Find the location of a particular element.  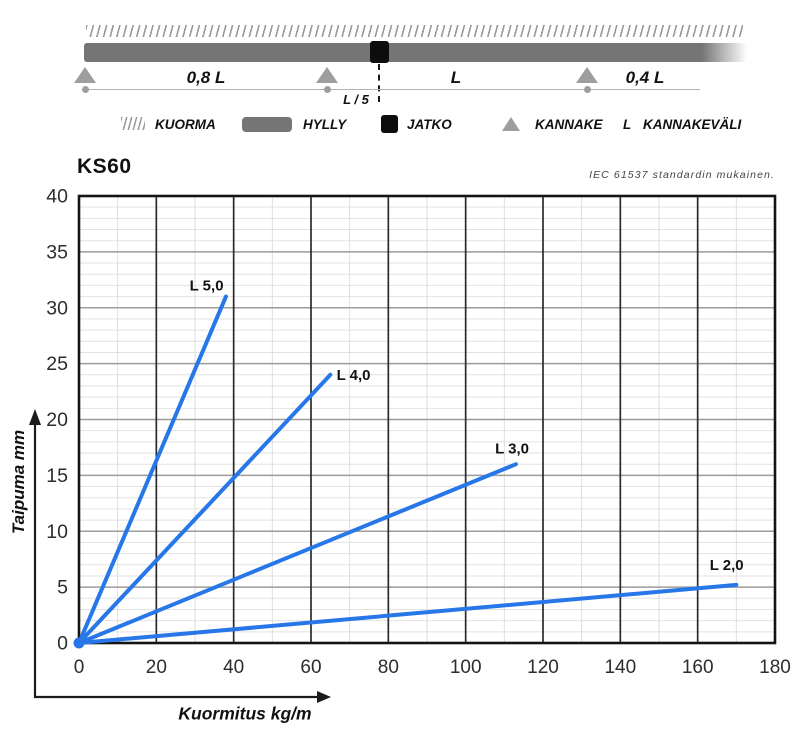

legend-label-kuorma: KUORMA is located at coordinates (185, 124).